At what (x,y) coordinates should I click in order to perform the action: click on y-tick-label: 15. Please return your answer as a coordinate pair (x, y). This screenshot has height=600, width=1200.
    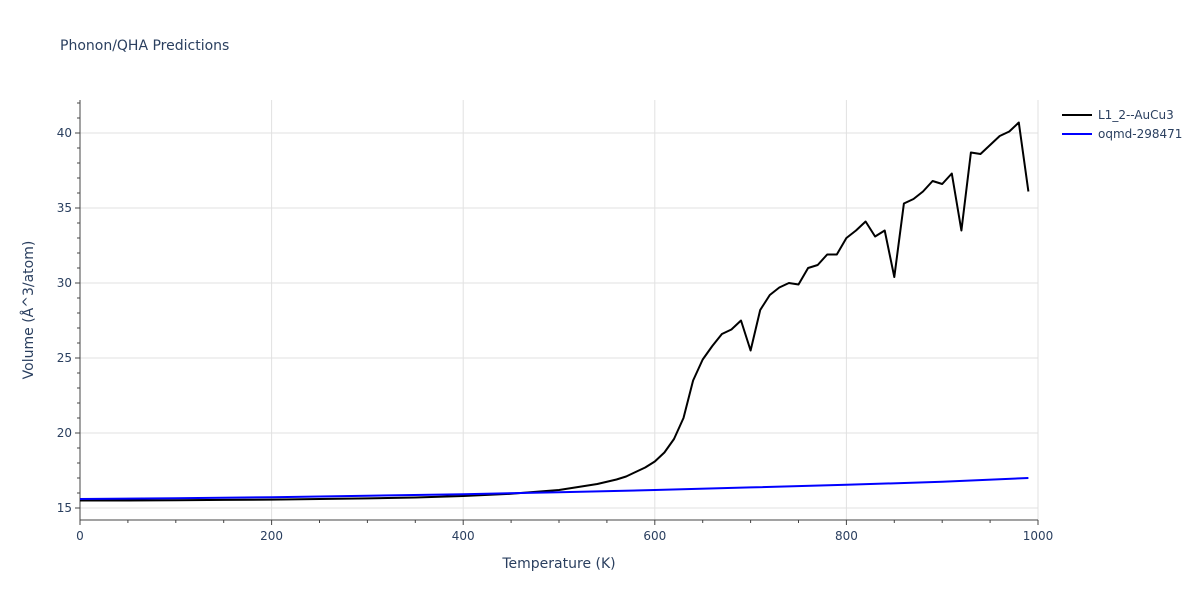
    Looking at the image, I should click on (64, 508).